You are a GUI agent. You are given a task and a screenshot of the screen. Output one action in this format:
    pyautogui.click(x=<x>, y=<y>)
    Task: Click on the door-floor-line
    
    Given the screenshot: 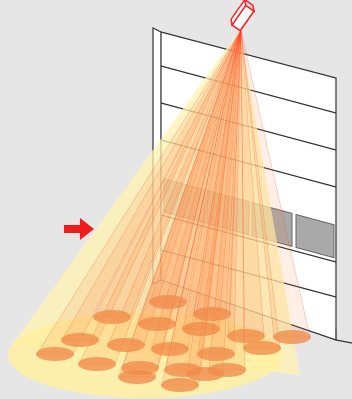 What is the action you would take?
    pyautogui.click(x=343, y=341)
    